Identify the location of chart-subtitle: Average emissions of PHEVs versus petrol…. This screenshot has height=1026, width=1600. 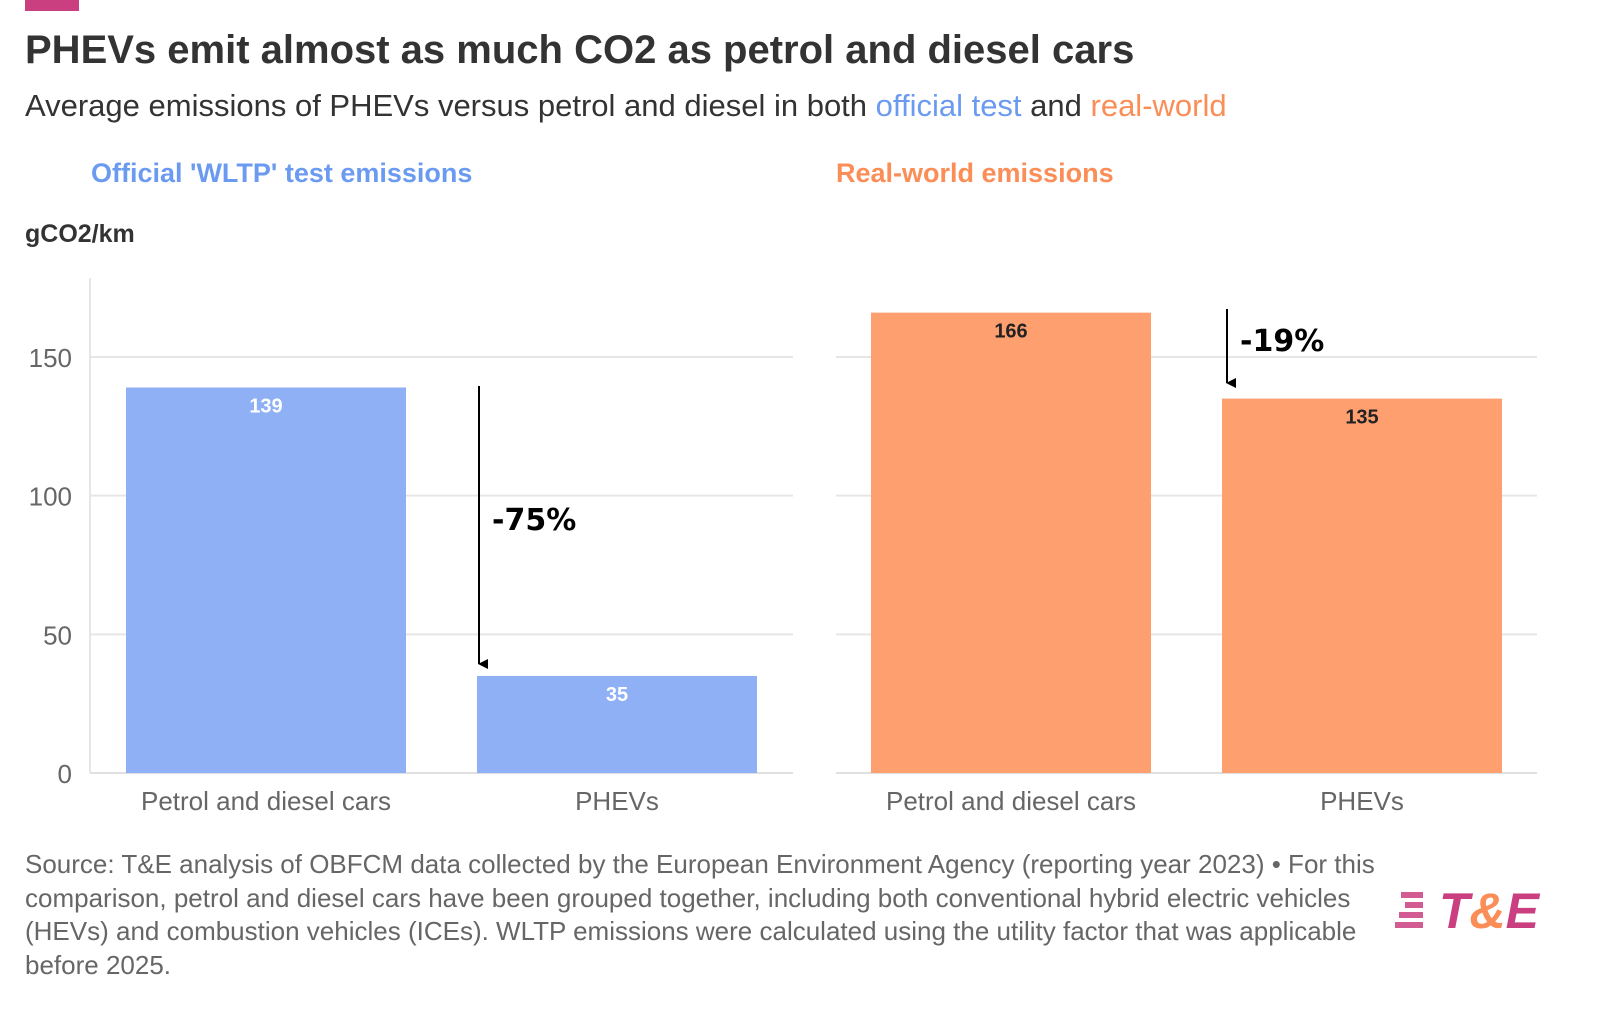
(626, 106).